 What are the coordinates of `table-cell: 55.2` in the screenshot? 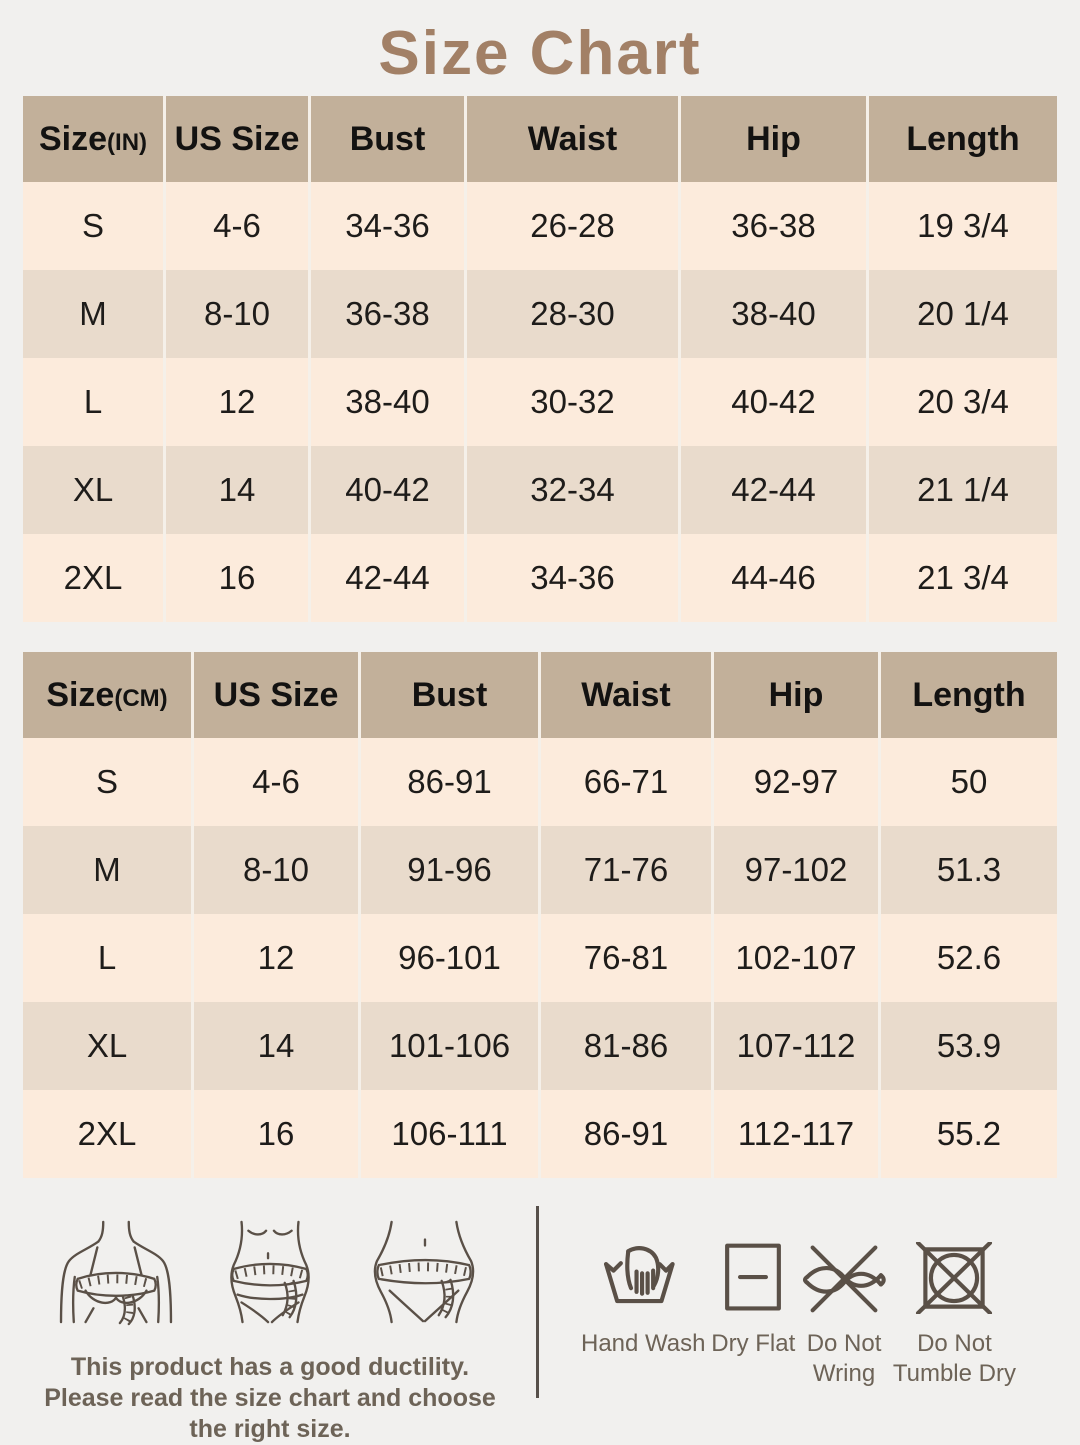 It's located at (967, 1134).